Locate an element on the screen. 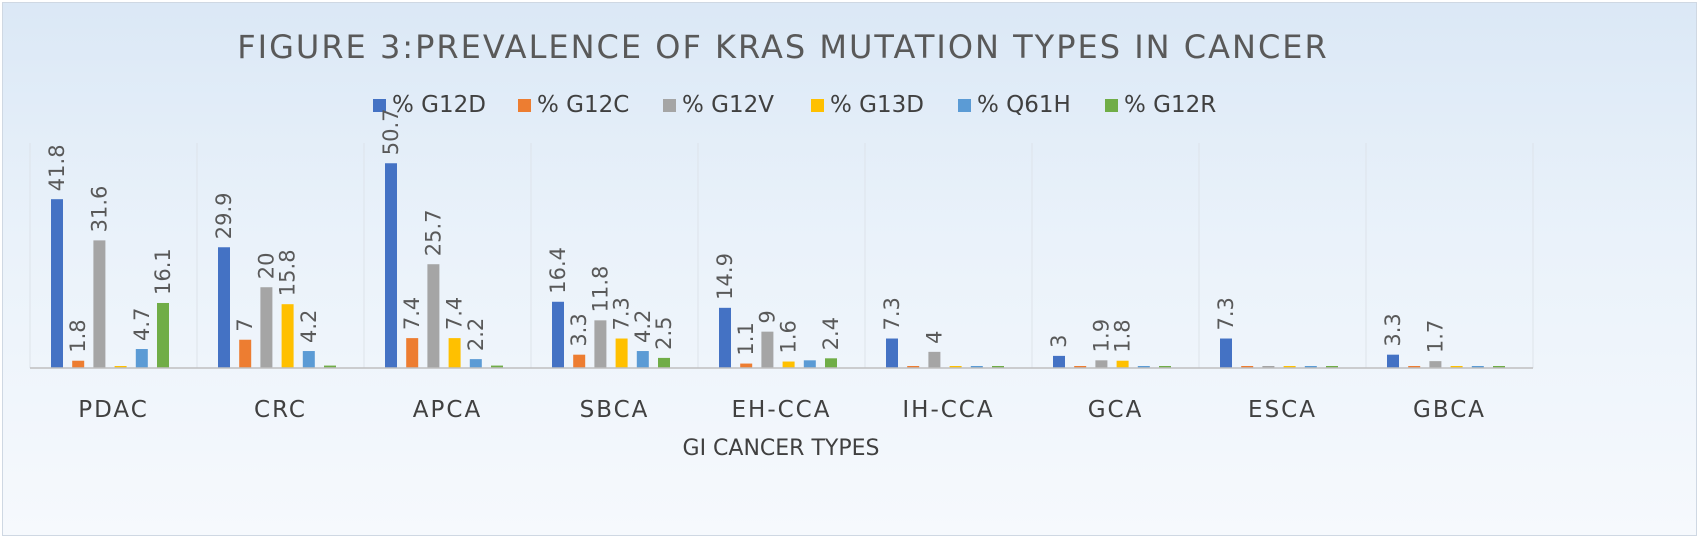  bar-g13d-sbca is located at coordinates (621, 353).